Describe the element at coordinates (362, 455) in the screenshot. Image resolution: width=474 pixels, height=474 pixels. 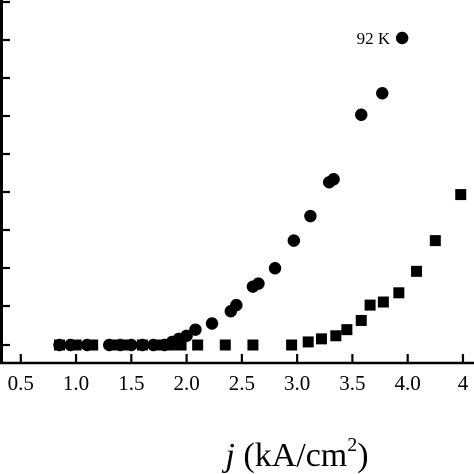
I see `x-axis-title-close: )` at that location.